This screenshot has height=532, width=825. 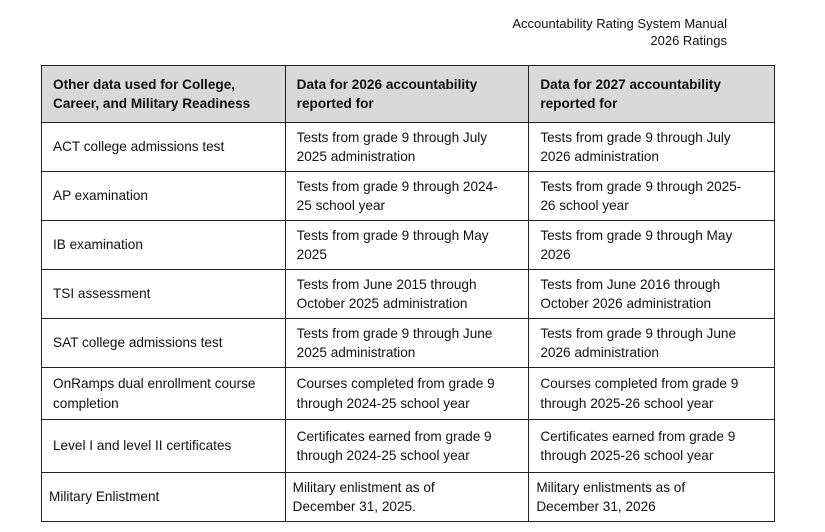 I want to click on cell-line: AP examination, so click(x=100, y=196).